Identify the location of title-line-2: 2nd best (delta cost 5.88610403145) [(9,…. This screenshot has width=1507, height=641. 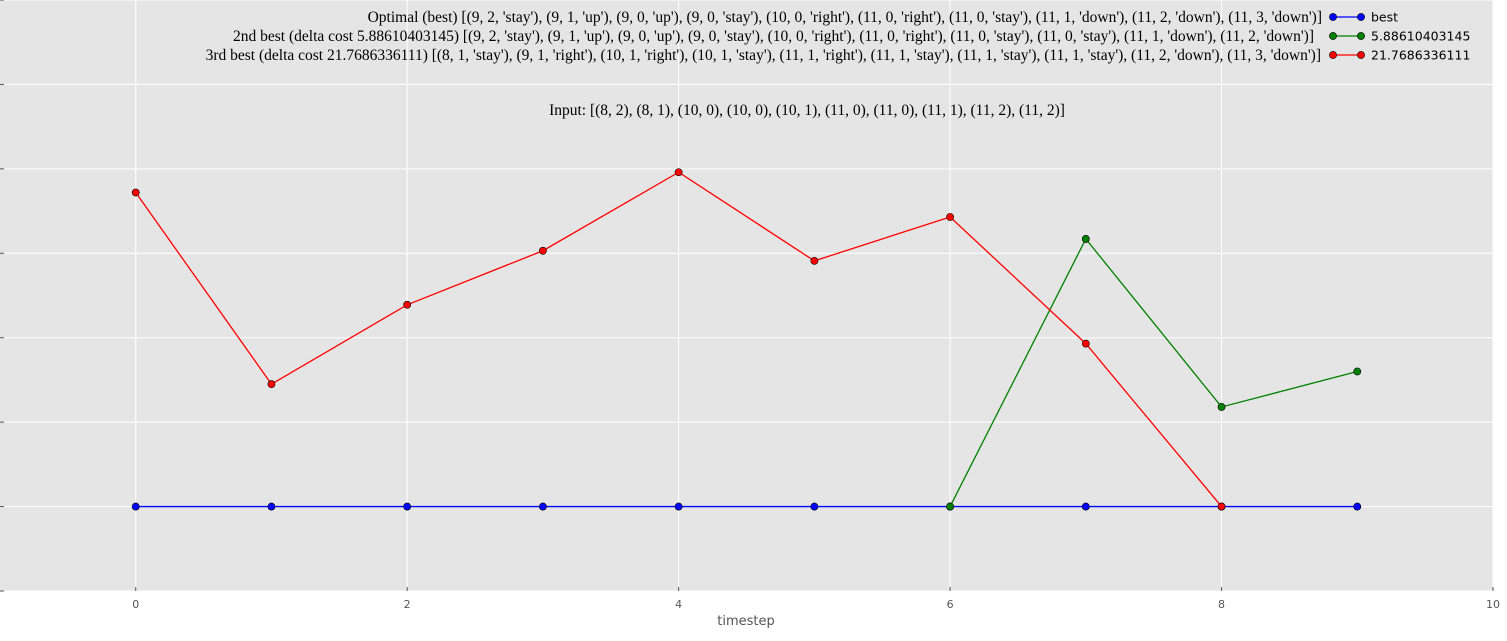
(773, 36).